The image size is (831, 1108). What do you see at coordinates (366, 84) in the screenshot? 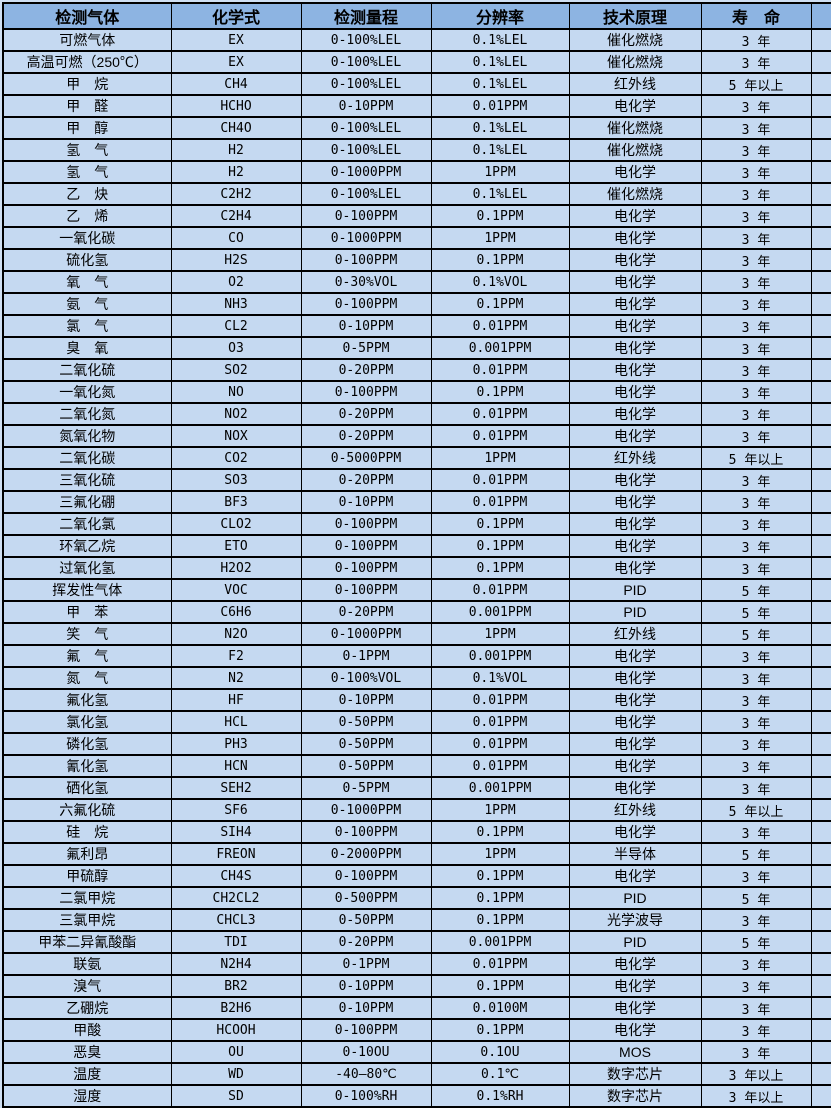
I see `cell-range: 0-100%LEL` at bounding box center [366, 84].